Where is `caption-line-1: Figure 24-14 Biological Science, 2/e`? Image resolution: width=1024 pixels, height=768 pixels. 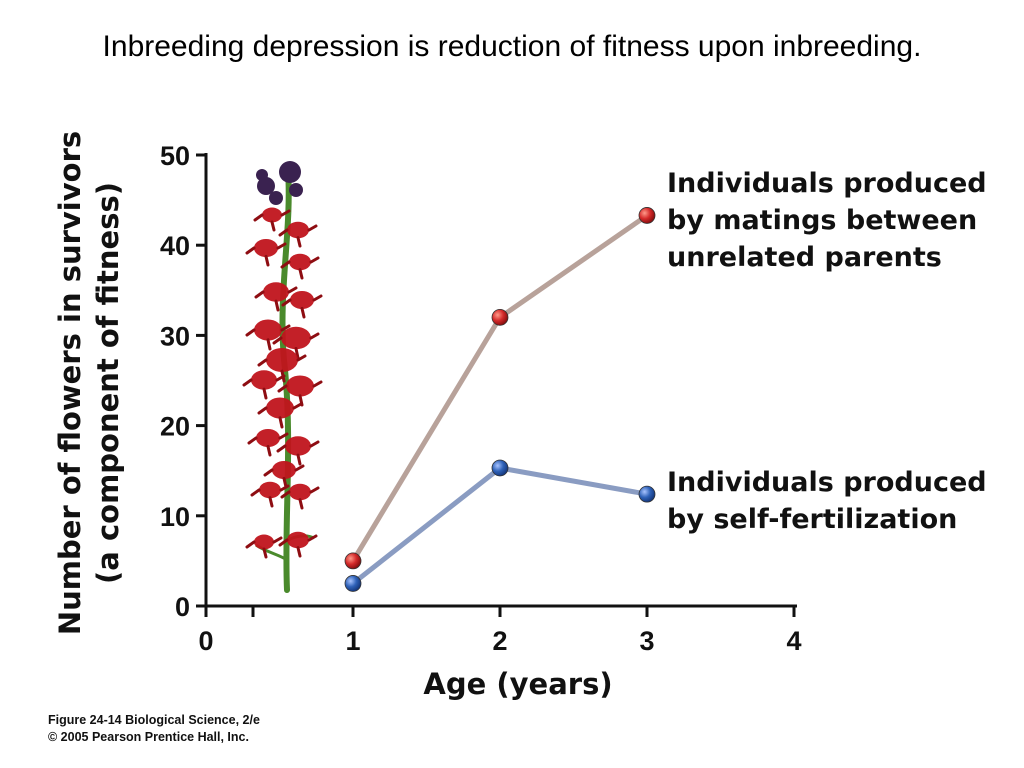
caption-line-1: Figure 24-14 Biological Science, 2/e is located at coordinates (154, 720).